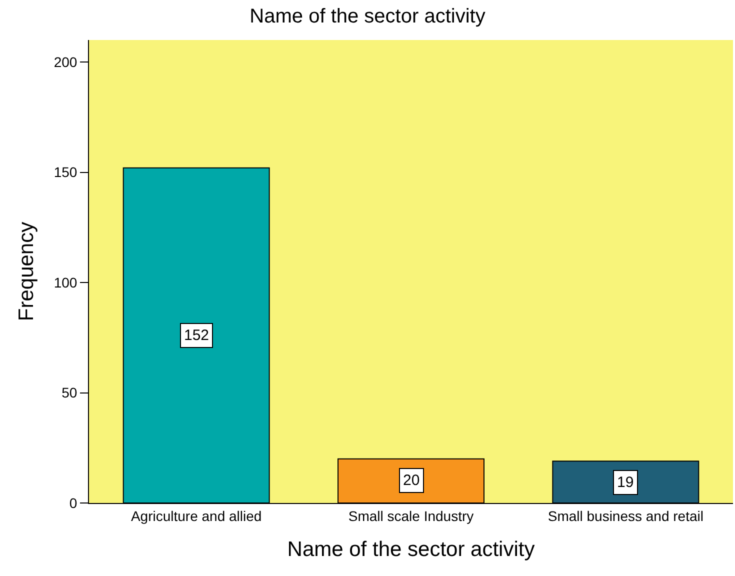  I want to click on y-axis-title: Frequency, so click(26, 271).